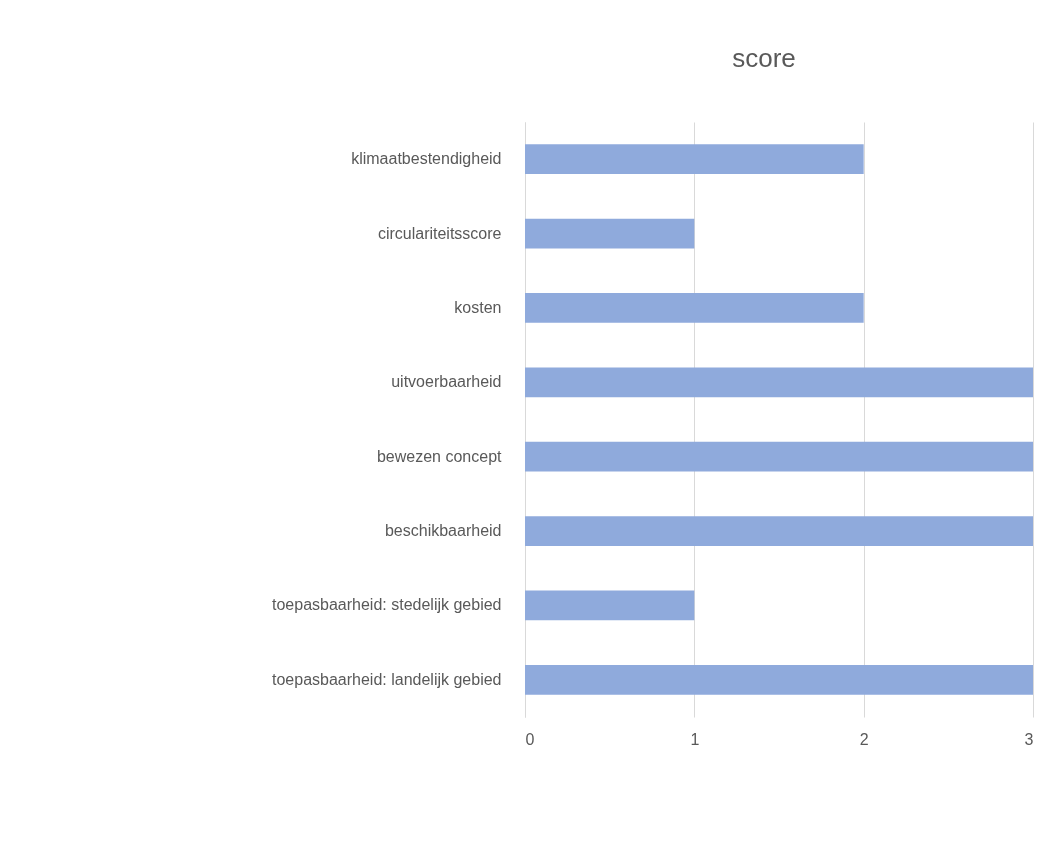  I want to click on x-tick-label: 2, so click(864, 739).